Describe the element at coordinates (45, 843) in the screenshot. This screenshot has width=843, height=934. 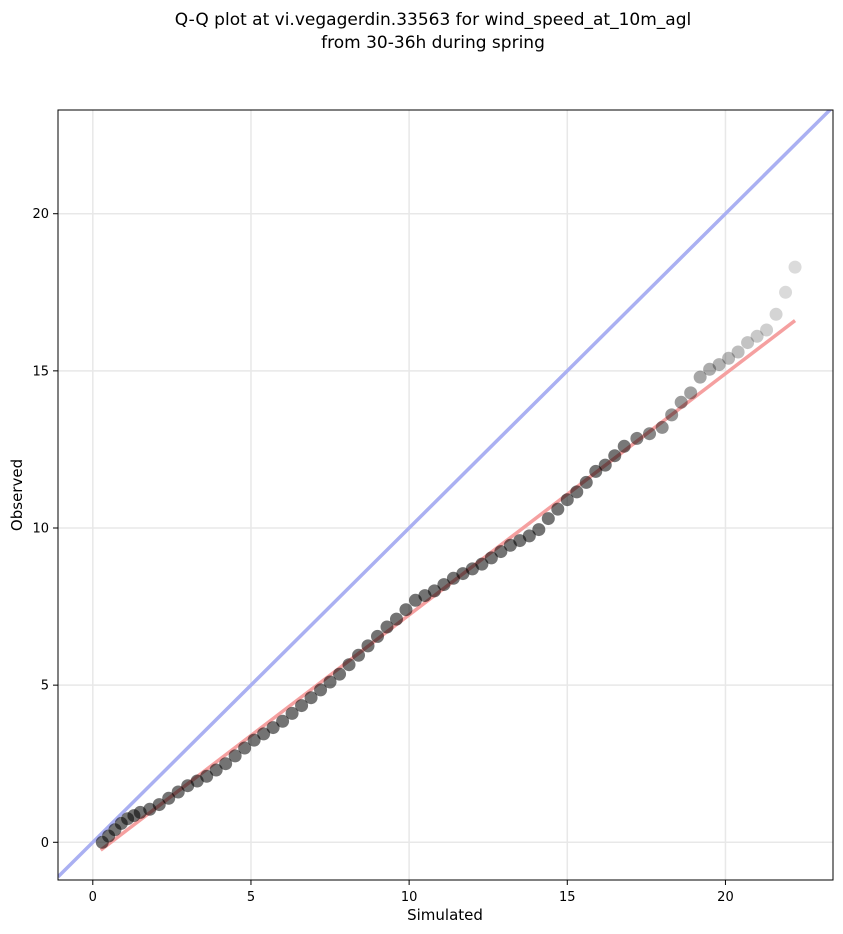
I see `y-tick-label: 0` at that location.